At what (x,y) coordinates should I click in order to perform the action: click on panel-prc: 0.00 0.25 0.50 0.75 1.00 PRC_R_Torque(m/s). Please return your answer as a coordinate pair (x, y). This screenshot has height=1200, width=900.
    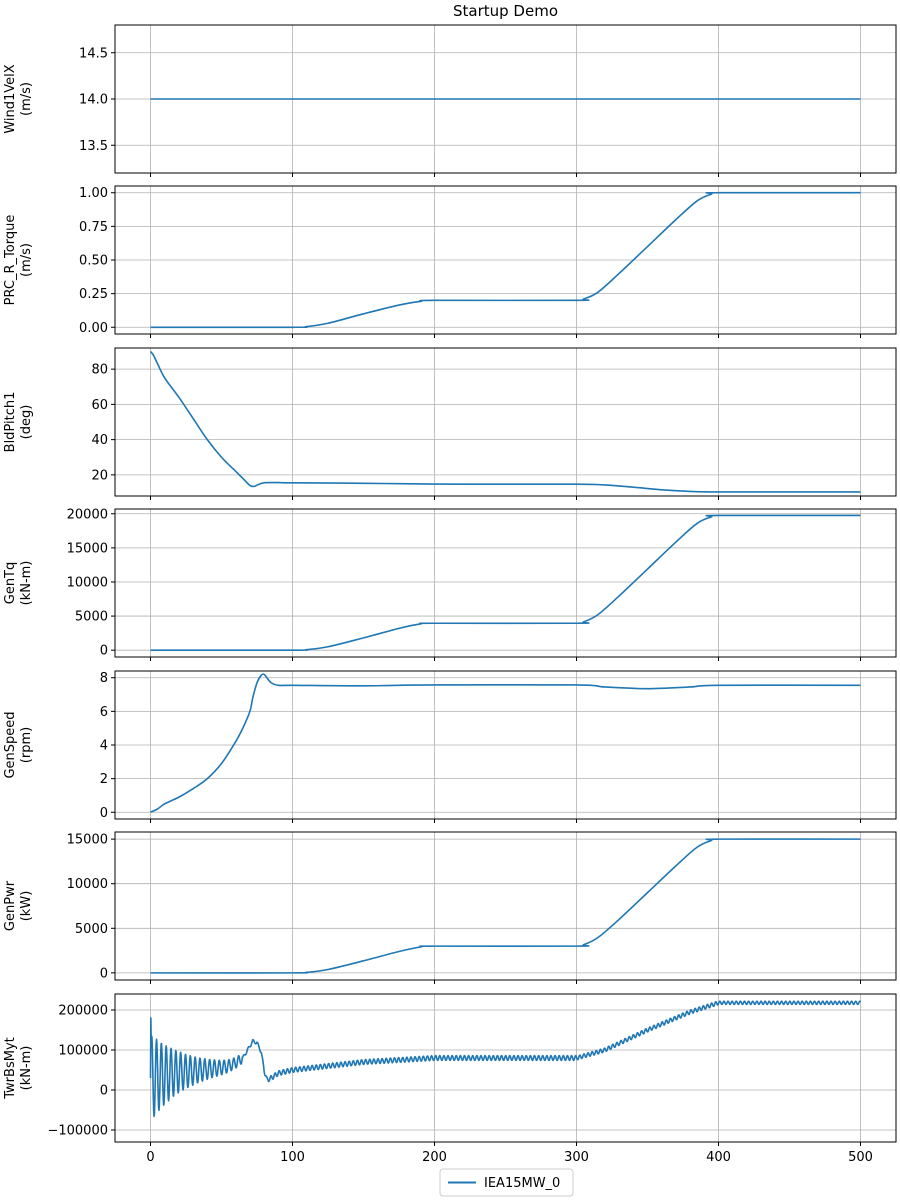
    Looking at the image, I should click on (450, 261).